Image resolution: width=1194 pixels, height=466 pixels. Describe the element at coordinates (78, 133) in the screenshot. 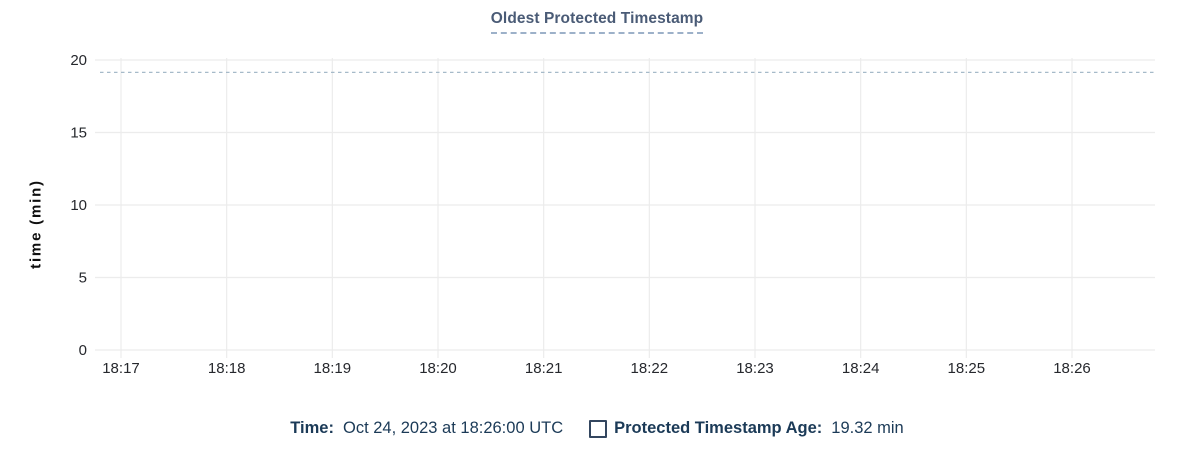

I see `y-tick-label: 15` at that location.